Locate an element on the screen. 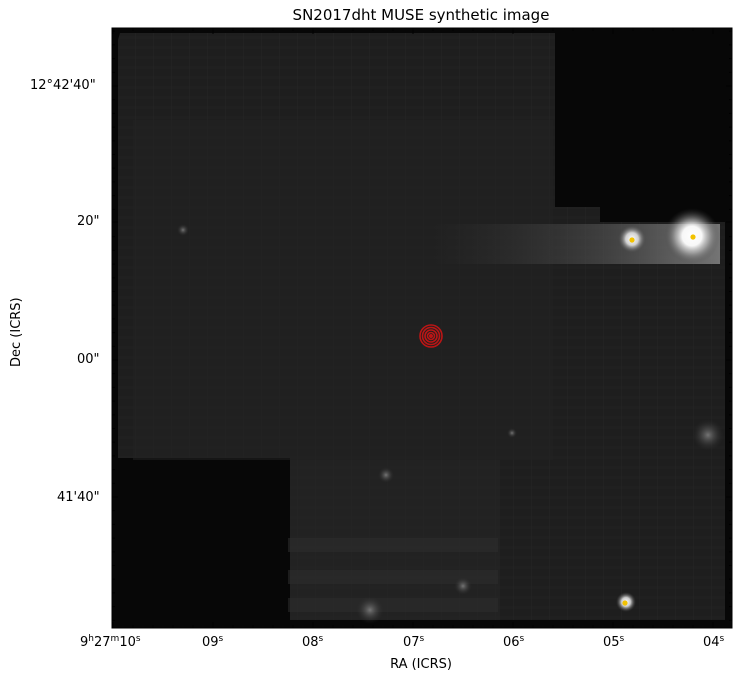 This screenshot has height=682, width=740. sn-marker is located at coordinates (431, 336).